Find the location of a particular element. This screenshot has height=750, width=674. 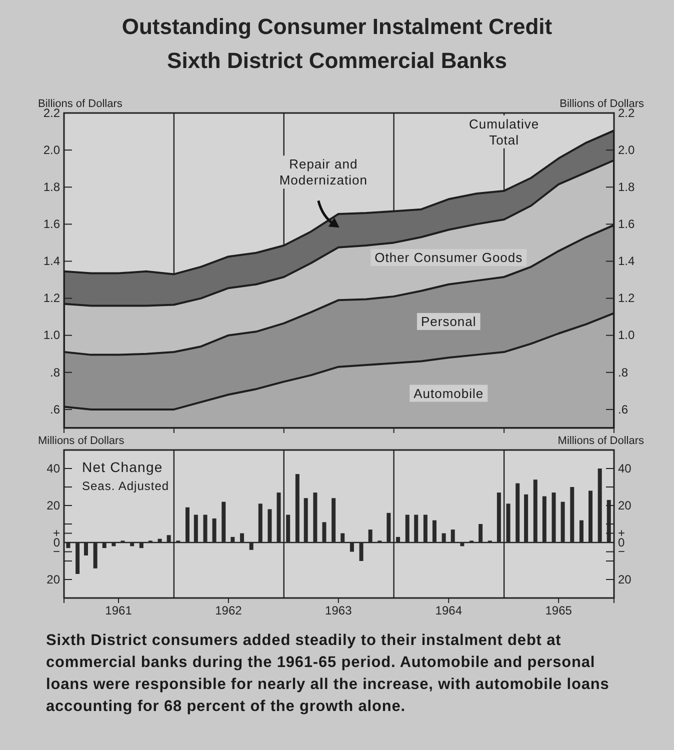

y-tick-label: 1.0 is located at coordinates (51, 335).